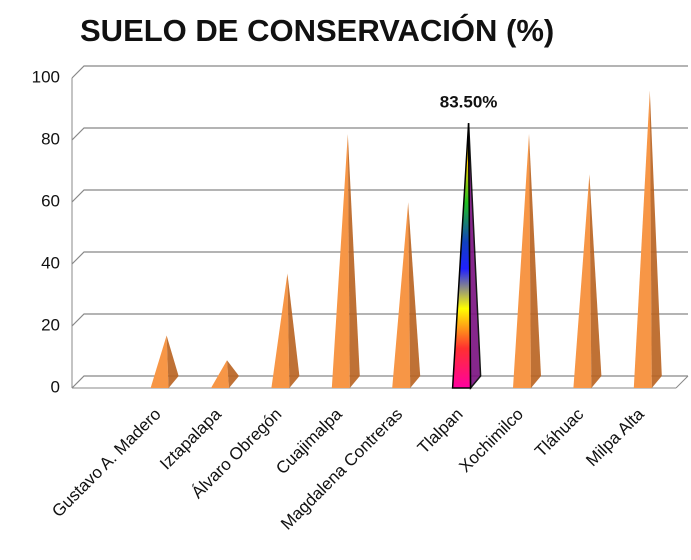  What do you see at coordinates (50, 138) in the screenshot?
I see `y-tick-label: 80` at bounding box center [50, 138].